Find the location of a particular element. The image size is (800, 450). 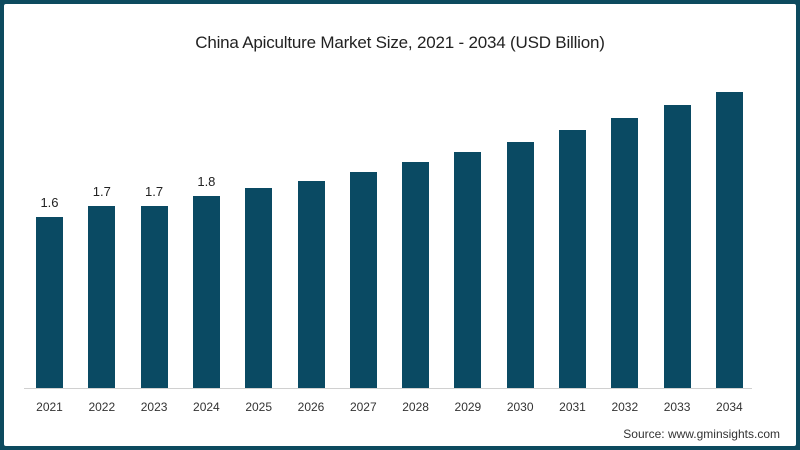

x-tick-label: 2031 is located at coordinates (572, 407).